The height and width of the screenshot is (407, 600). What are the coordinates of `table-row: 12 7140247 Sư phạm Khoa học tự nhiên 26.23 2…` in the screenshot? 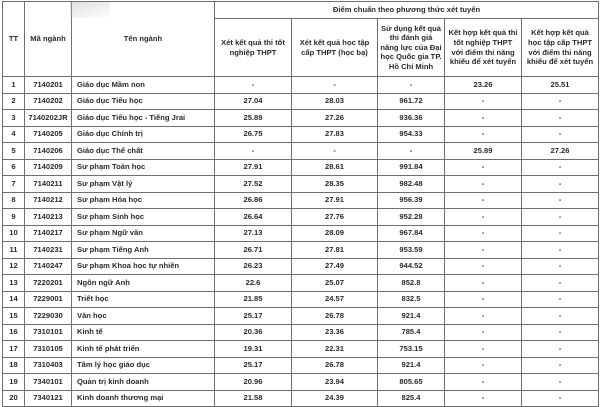 It's located at (301, 266).